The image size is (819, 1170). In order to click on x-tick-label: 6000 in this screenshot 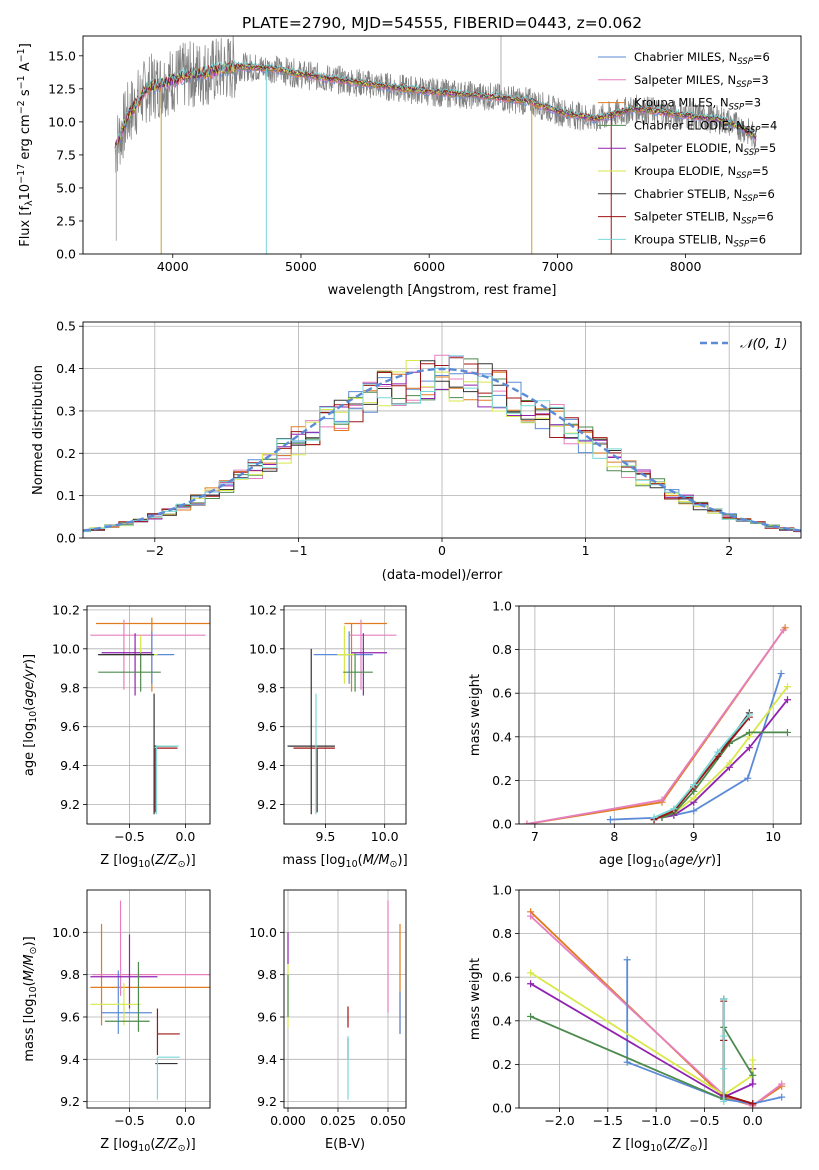, I will do `click(429, 266)`.